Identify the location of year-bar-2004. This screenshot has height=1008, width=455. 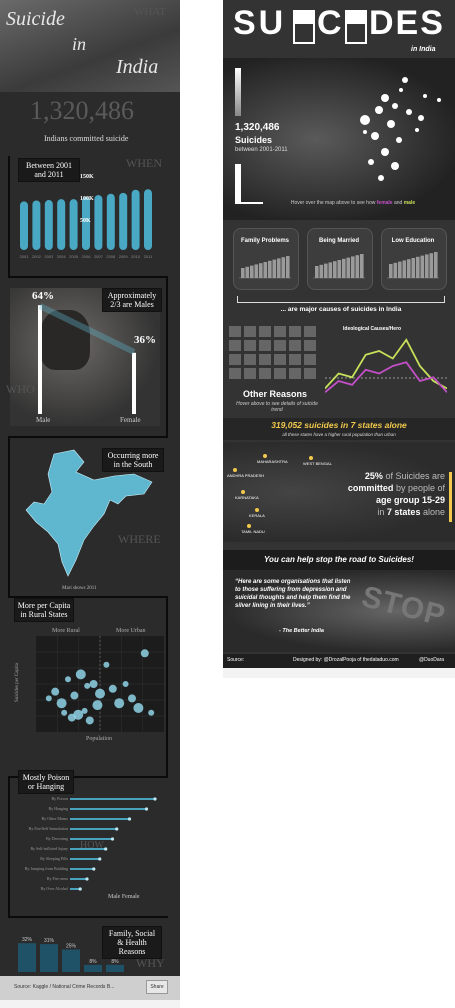
(61, 224).